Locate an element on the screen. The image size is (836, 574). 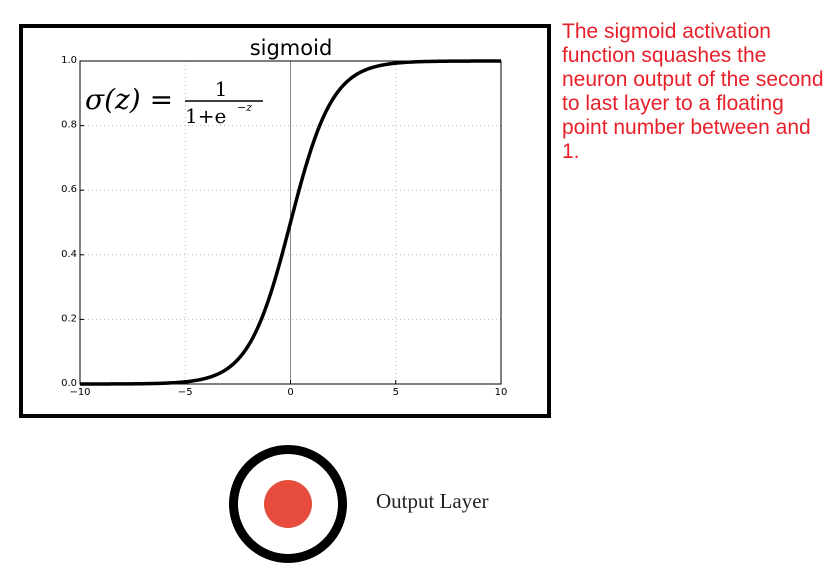
y-tick-label: 1.0 is located at coordinates (69, 60).